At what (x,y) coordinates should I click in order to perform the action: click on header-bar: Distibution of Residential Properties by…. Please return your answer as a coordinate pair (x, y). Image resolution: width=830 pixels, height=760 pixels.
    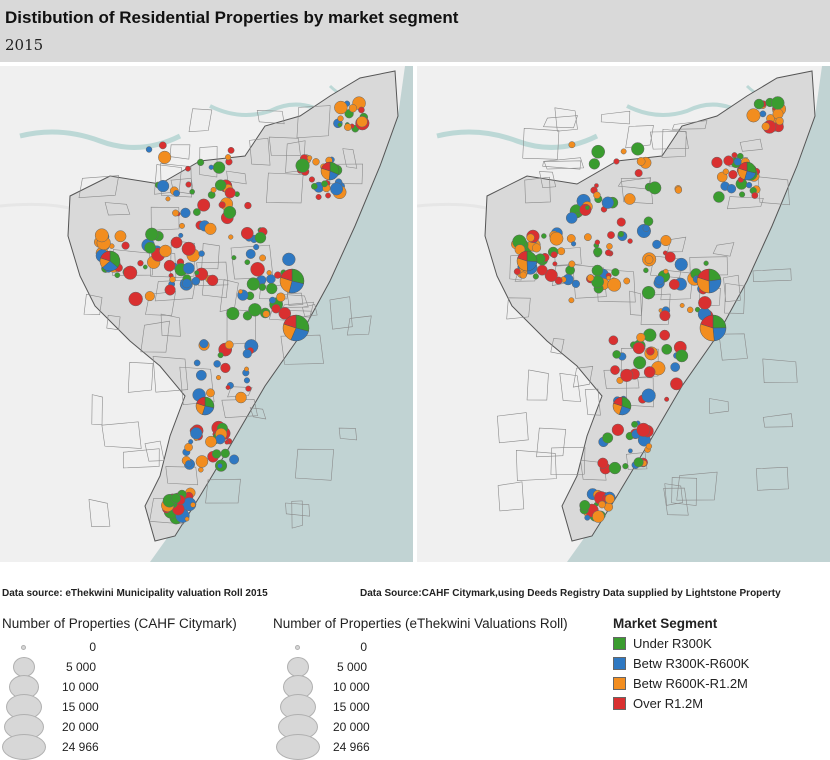
    Looking at the image, I should click on (415, 31).